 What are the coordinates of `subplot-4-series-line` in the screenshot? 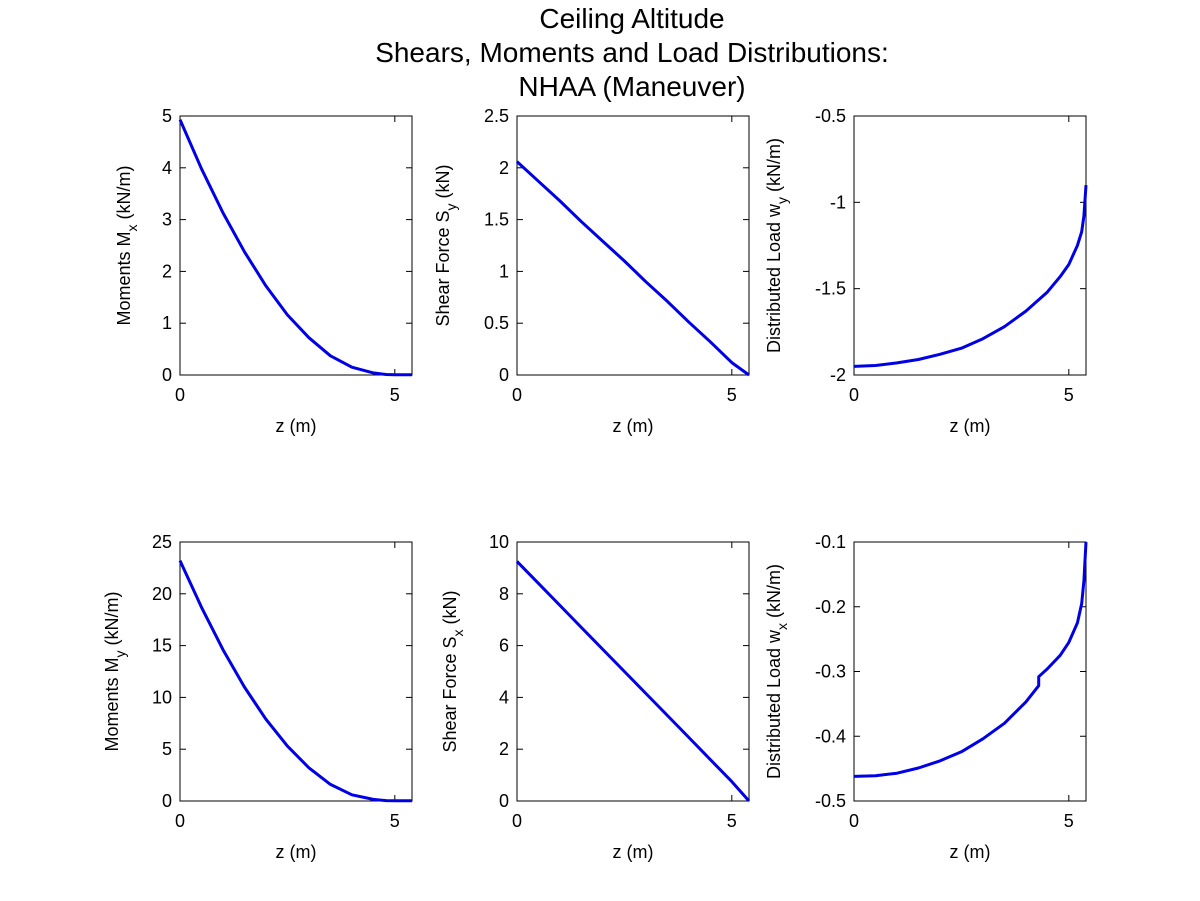 It's located at (295, 681).